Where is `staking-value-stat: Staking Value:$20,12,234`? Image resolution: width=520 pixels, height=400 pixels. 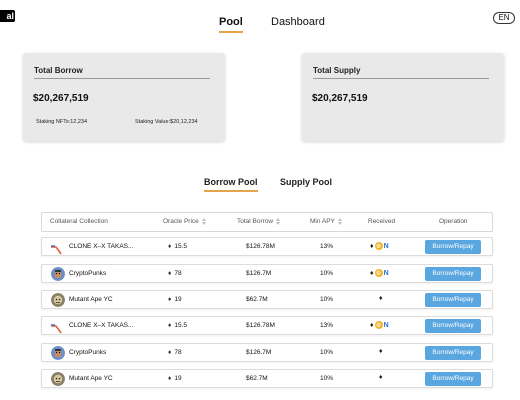
staking-value-stat: Staking Value:$20,12,234 is located at coordinates (166, 122).